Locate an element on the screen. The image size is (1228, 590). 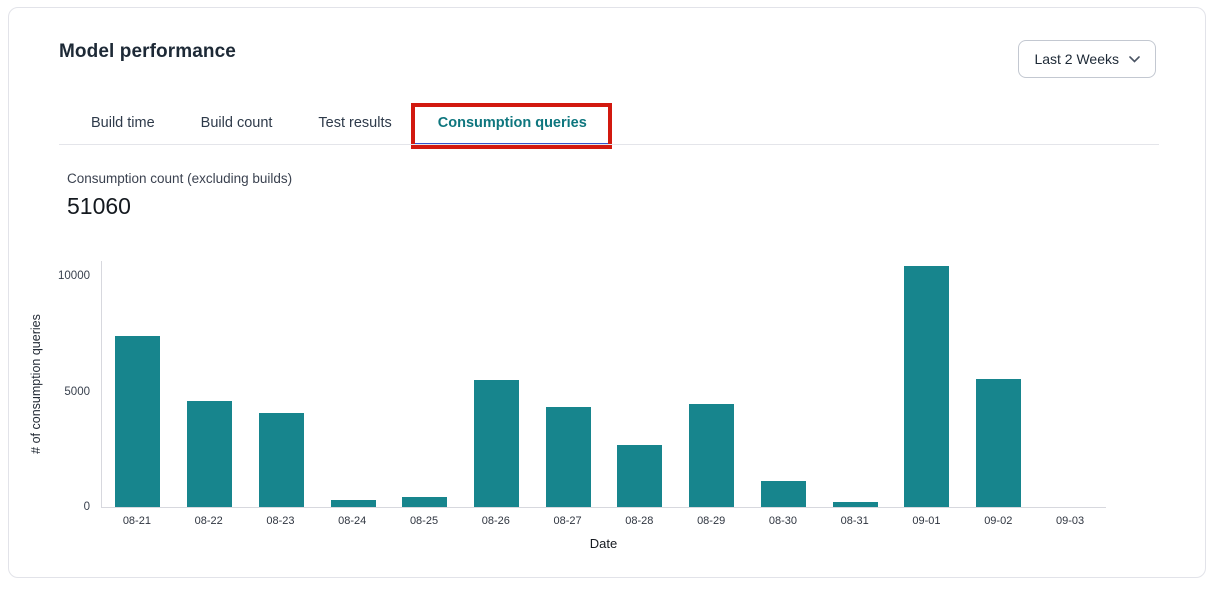
y-tick-5000: 5000 is located at coordinates (77, 391).